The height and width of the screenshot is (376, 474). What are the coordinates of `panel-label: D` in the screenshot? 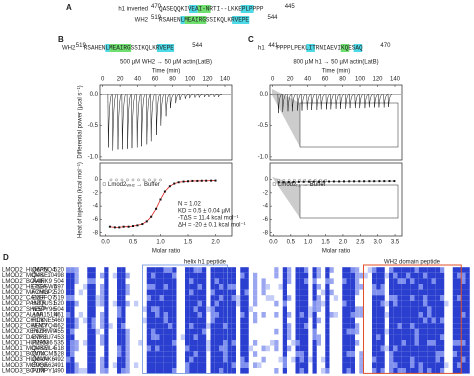 It's located at (6, 257).